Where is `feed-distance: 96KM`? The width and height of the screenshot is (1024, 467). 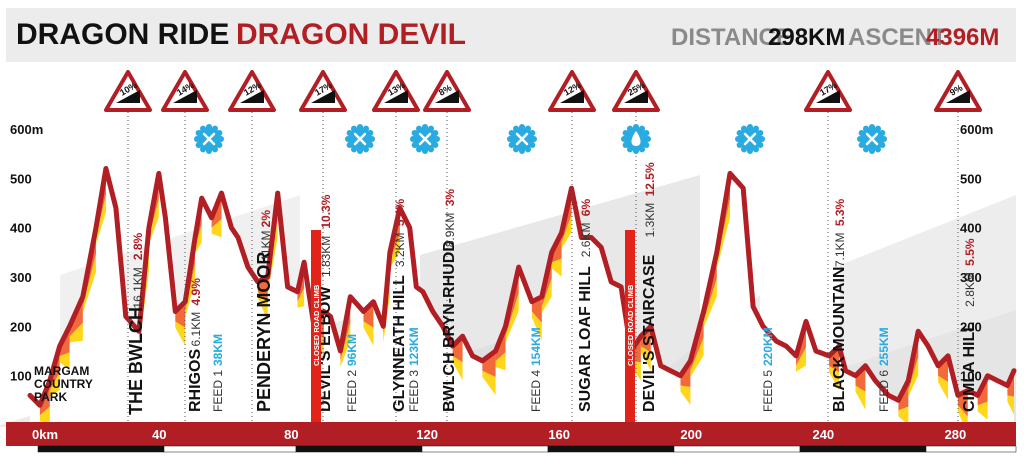
feed-distance: 96KM is located at coordinates (352, 350).